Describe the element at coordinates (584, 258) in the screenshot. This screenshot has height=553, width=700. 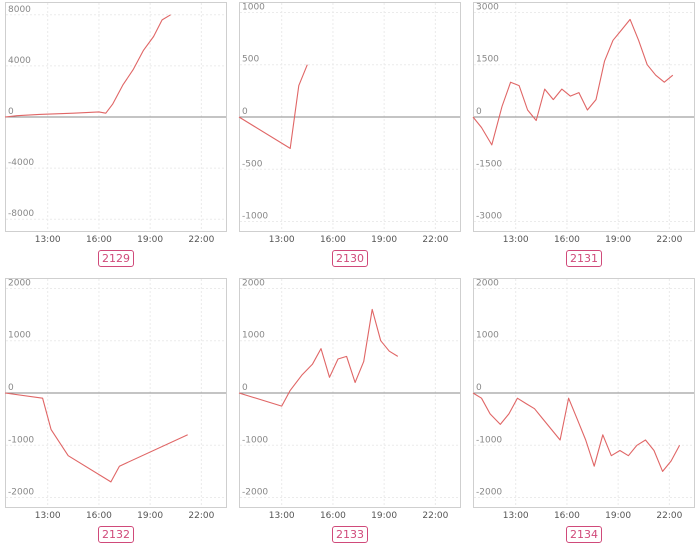
I see `chart-id-badge: 2131` at that location.